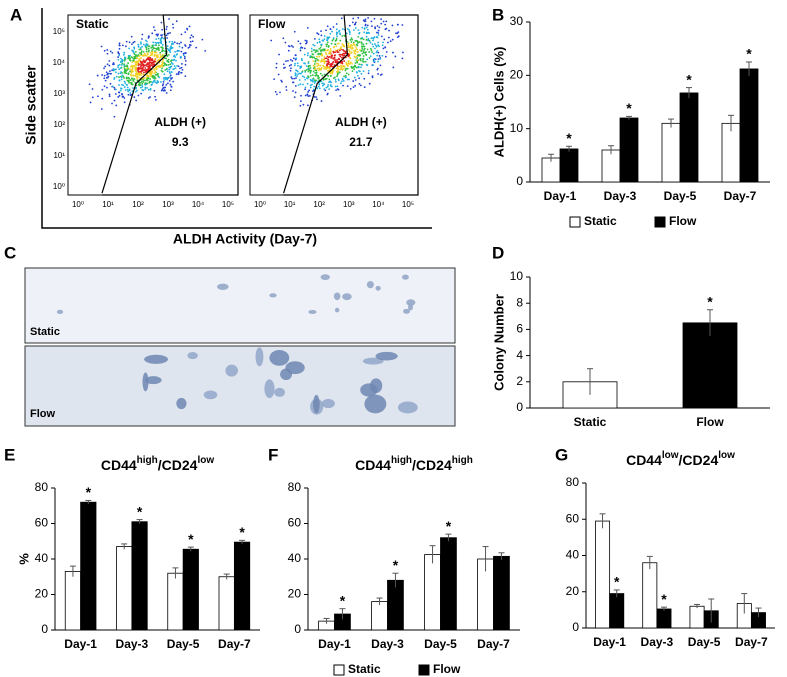  Describe the element at coordinates (517, 21) in the screenshot. I see `y-tick-label: 30` at that location.